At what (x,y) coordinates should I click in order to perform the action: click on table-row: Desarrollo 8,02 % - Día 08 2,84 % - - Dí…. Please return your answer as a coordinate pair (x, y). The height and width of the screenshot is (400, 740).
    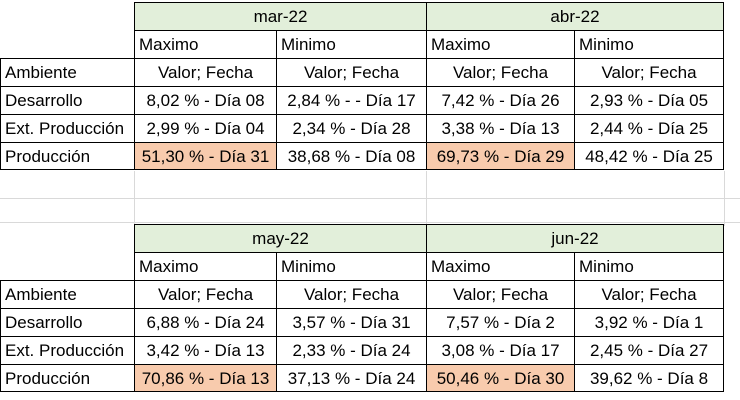
    Looking at the image, I should click on (370, 100).